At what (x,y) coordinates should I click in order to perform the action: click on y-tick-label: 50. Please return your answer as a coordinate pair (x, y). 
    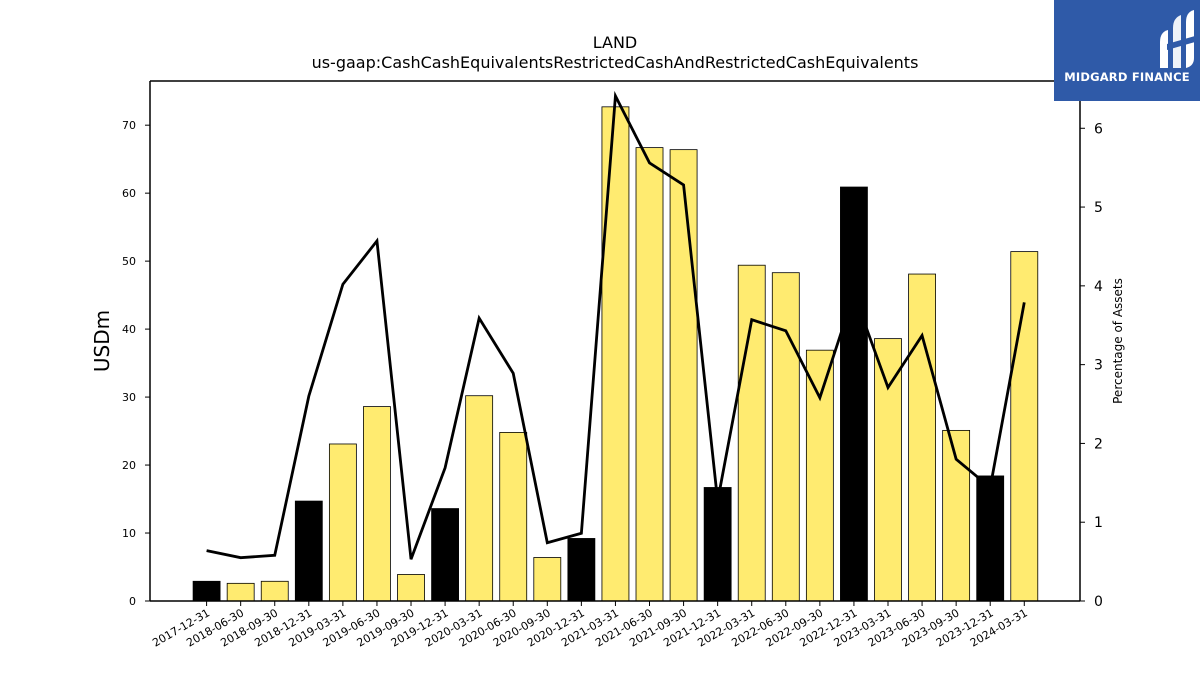
    Looking at the image, I should click on (129, 261).